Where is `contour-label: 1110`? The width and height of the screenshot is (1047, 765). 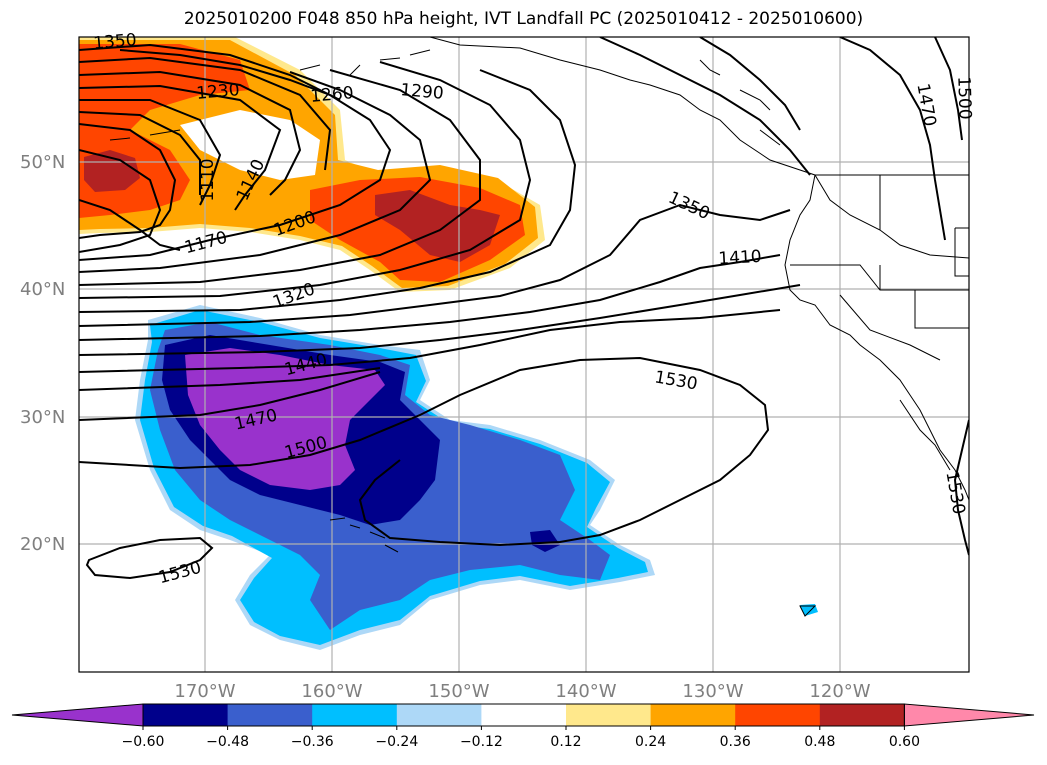
contour-label: 1110 is located at coordinates (208, 179).